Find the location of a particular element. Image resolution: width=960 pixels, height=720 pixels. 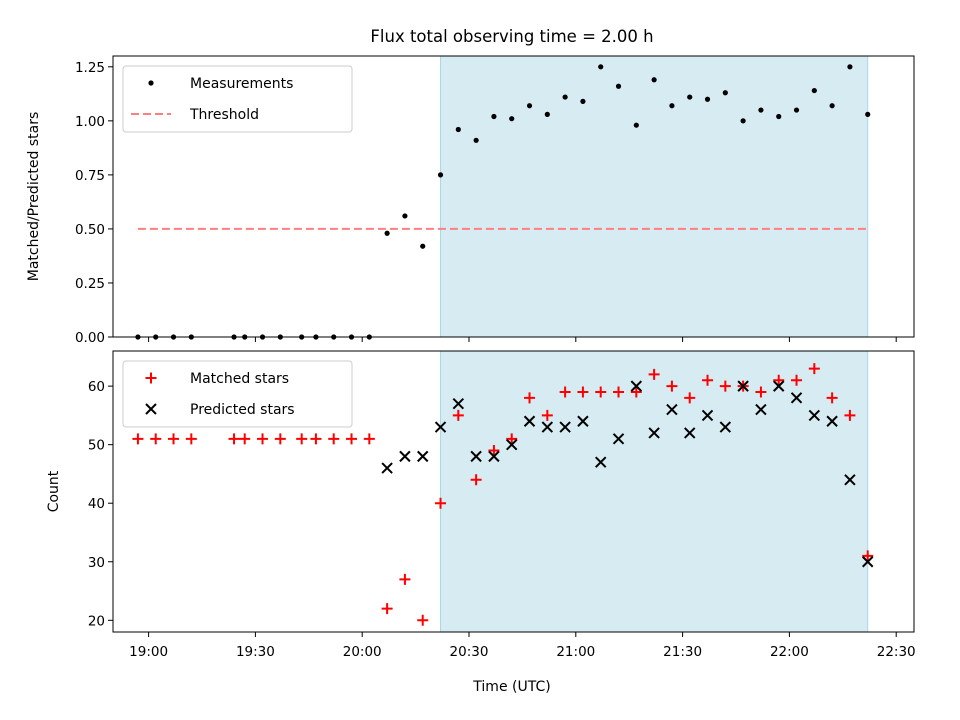

y-tick-label: 0.00 is located at coordinates (90, 338).